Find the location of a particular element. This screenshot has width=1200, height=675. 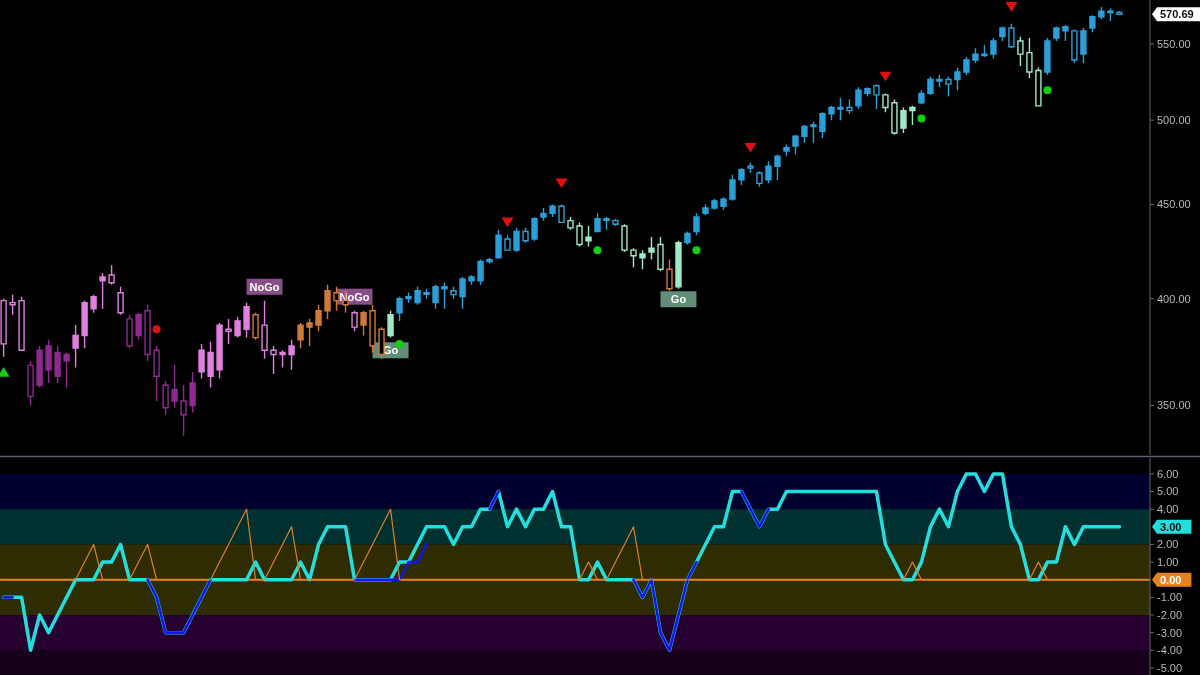

text: 570.69 is located at coordinates (1177, 14).